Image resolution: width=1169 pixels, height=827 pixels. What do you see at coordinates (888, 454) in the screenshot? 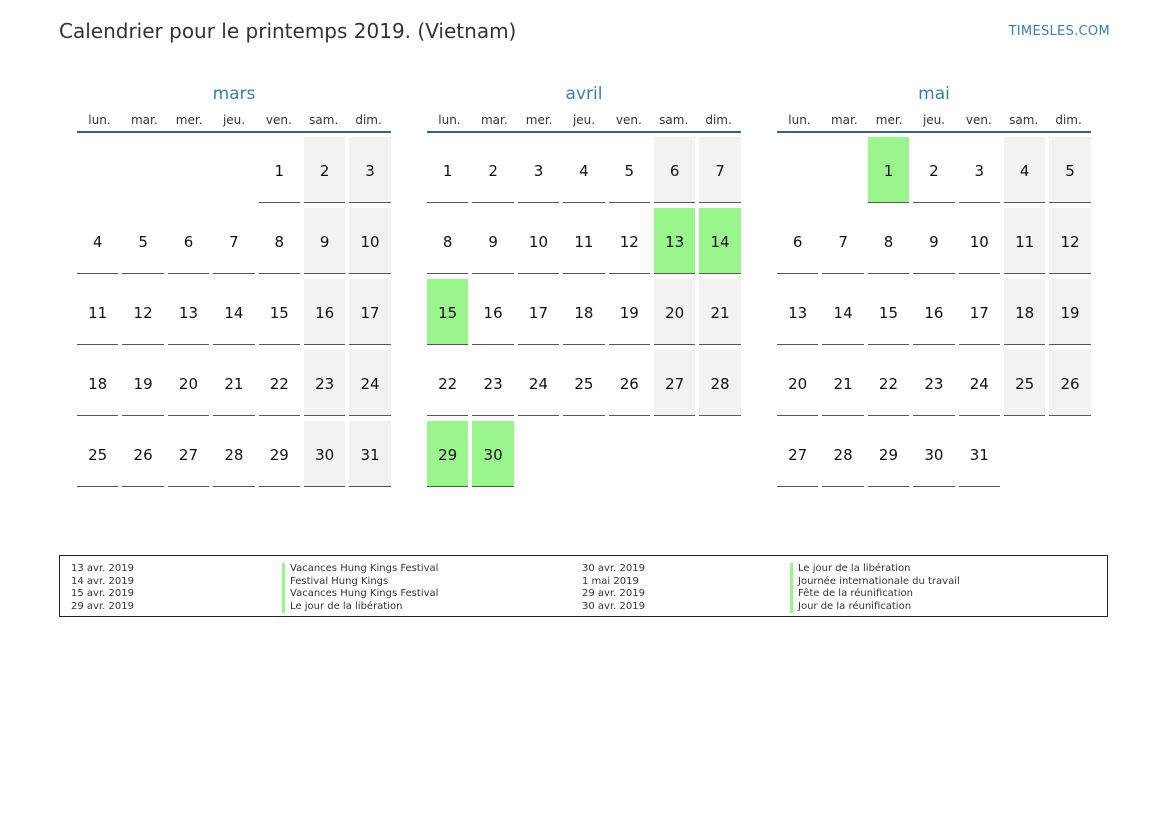
I see `day-cell: 29` at bounding box center [888, 454].